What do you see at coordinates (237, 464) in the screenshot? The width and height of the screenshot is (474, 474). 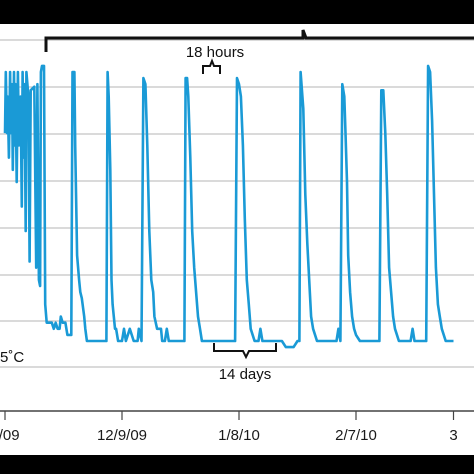 I see `bottom-black-band` at bounding box center [237, 464].